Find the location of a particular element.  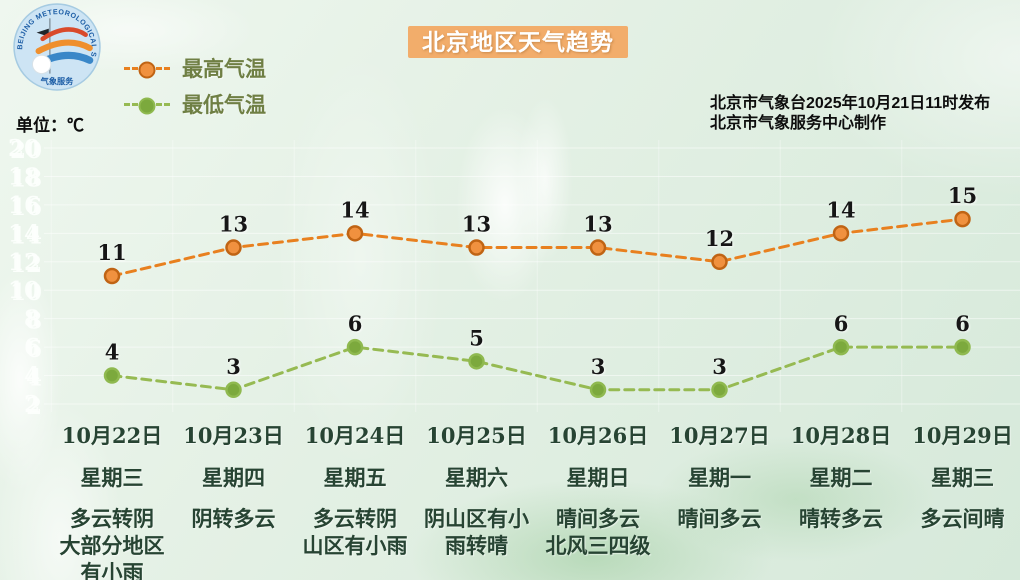

y-tick-label-shadow: 12 is located at coordinates (26, 264).